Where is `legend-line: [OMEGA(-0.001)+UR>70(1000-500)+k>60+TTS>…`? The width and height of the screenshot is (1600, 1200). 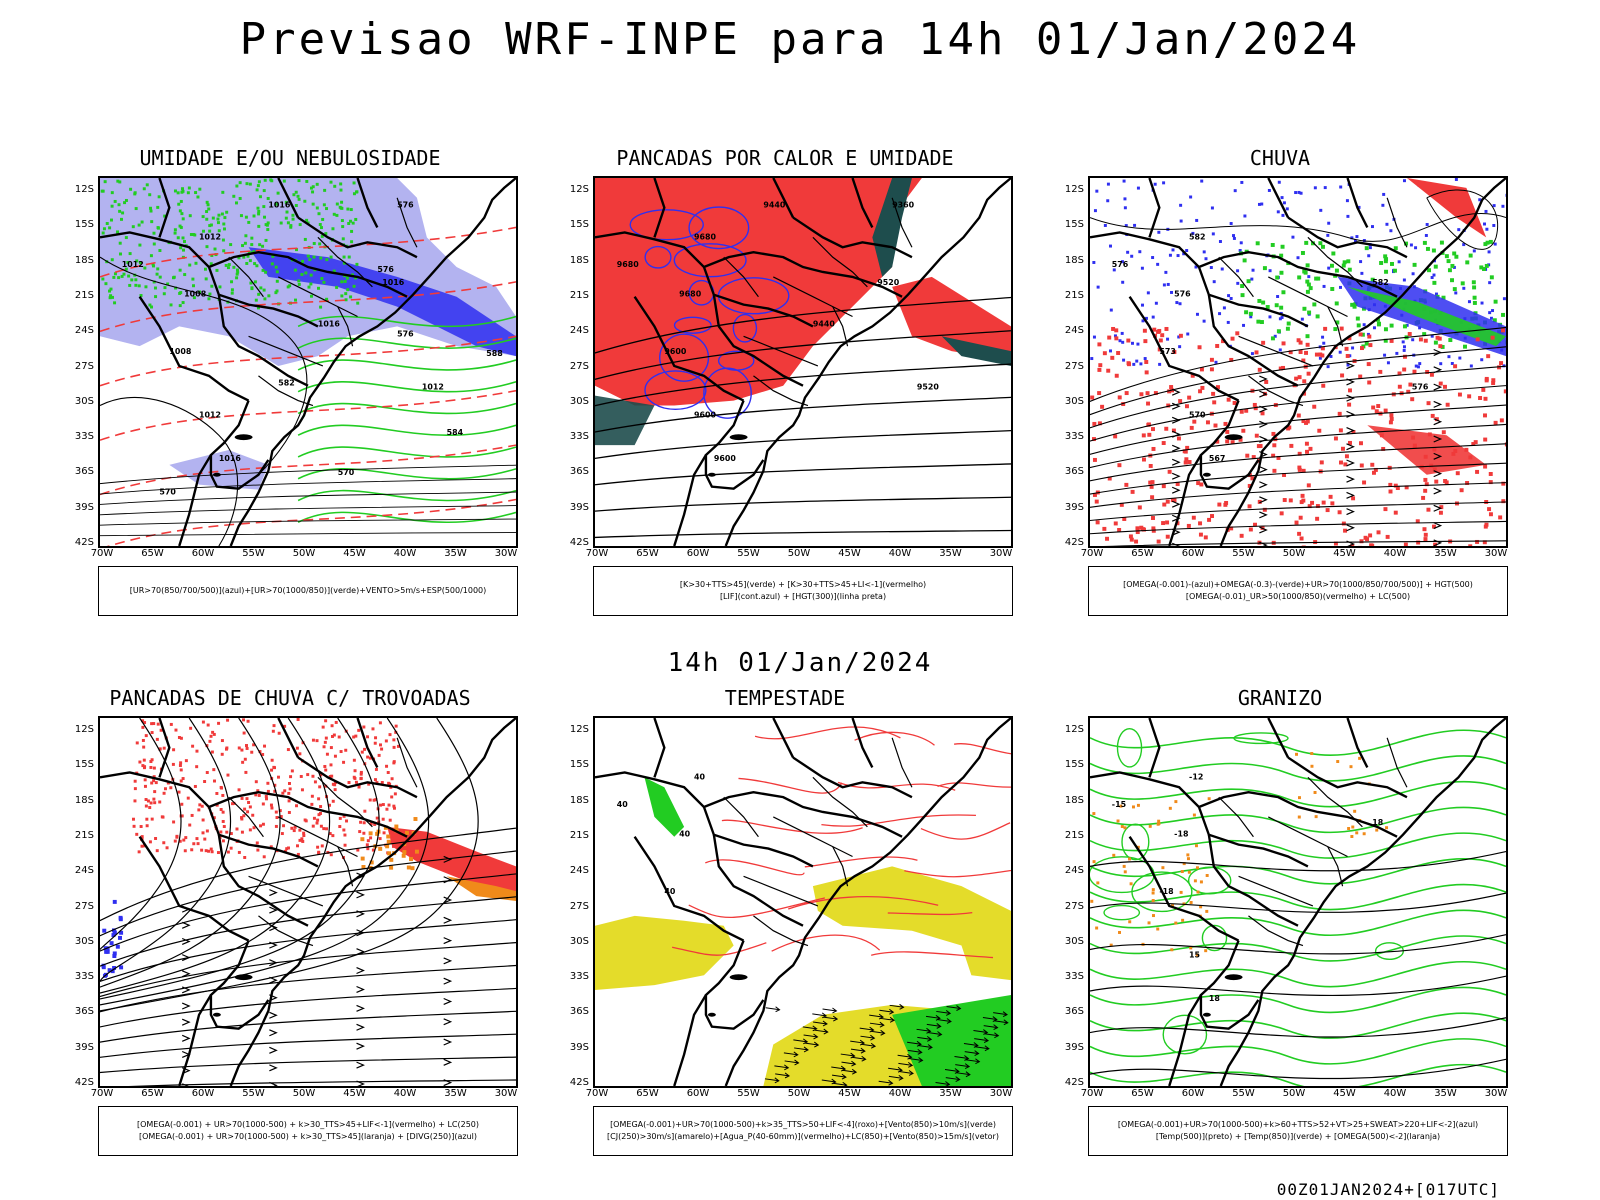 legend-line: [OMEGA(-0.001)+UR>70(1000-500)+k>60+TTS>… is located at coordinates (1298, 1124).